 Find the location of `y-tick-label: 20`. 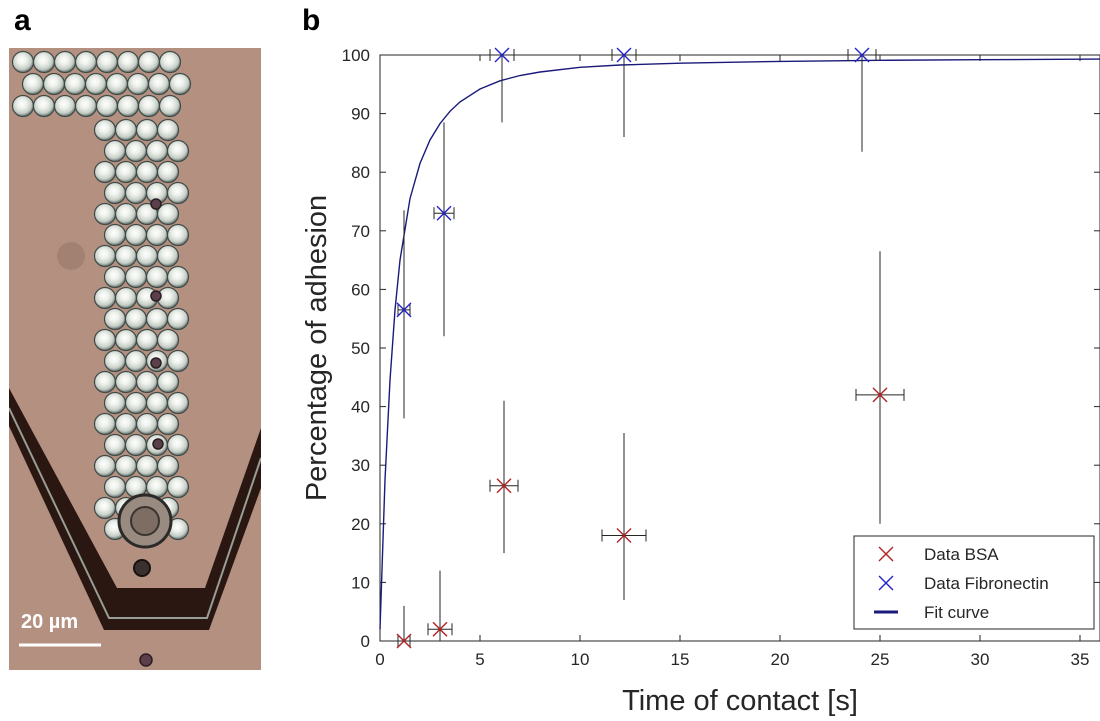

y-tick-label: 20 is located at coordinates (360, 524).